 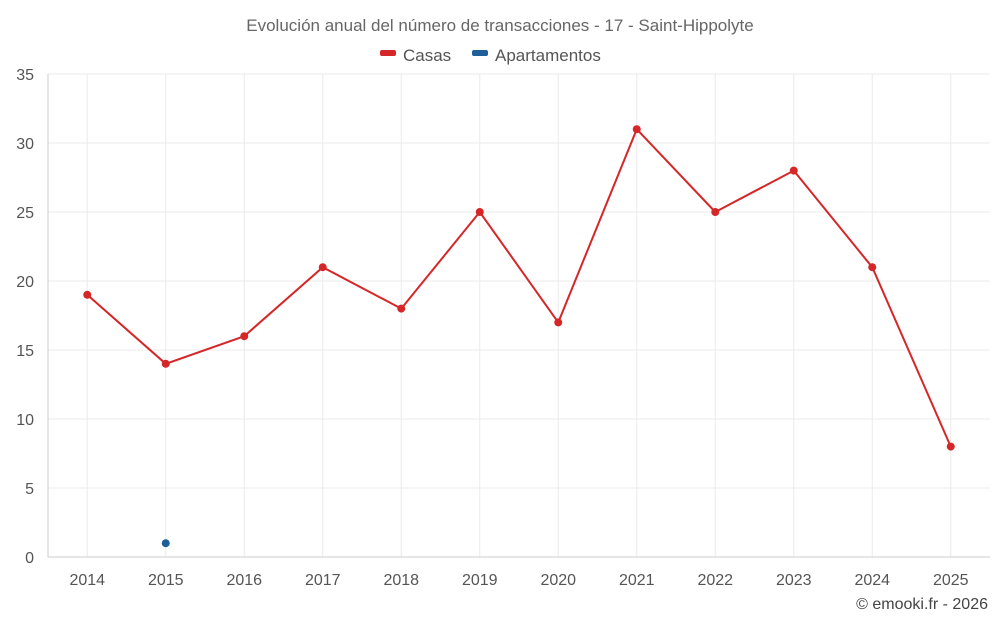 What do you see at coordinates (29, 489) in the screenshot?
I see `y-tick-label: 5` at bounding box center [29, 489].